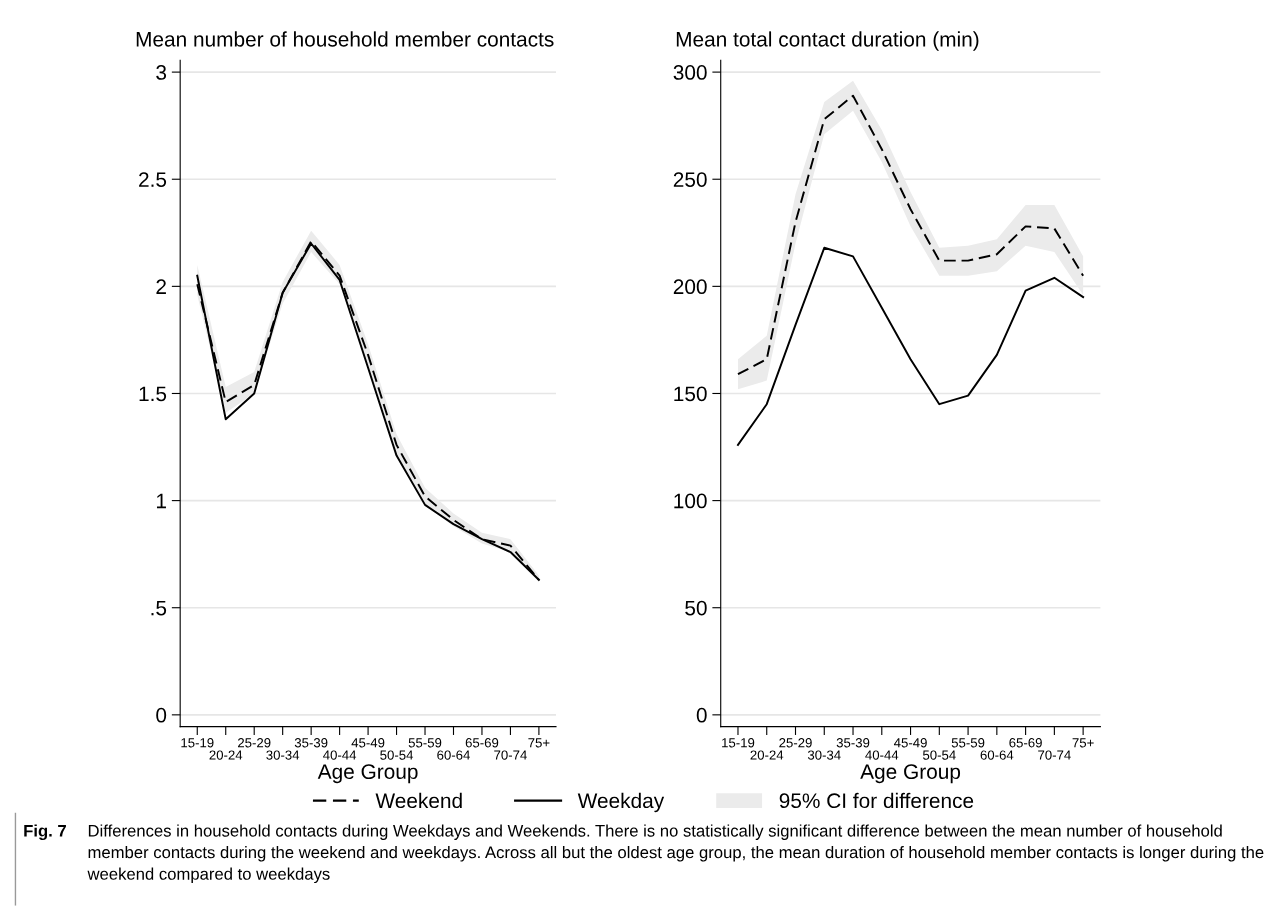 The image size is (1287, 914). I want to click on y-tick-label: 2, so click(161, 286).